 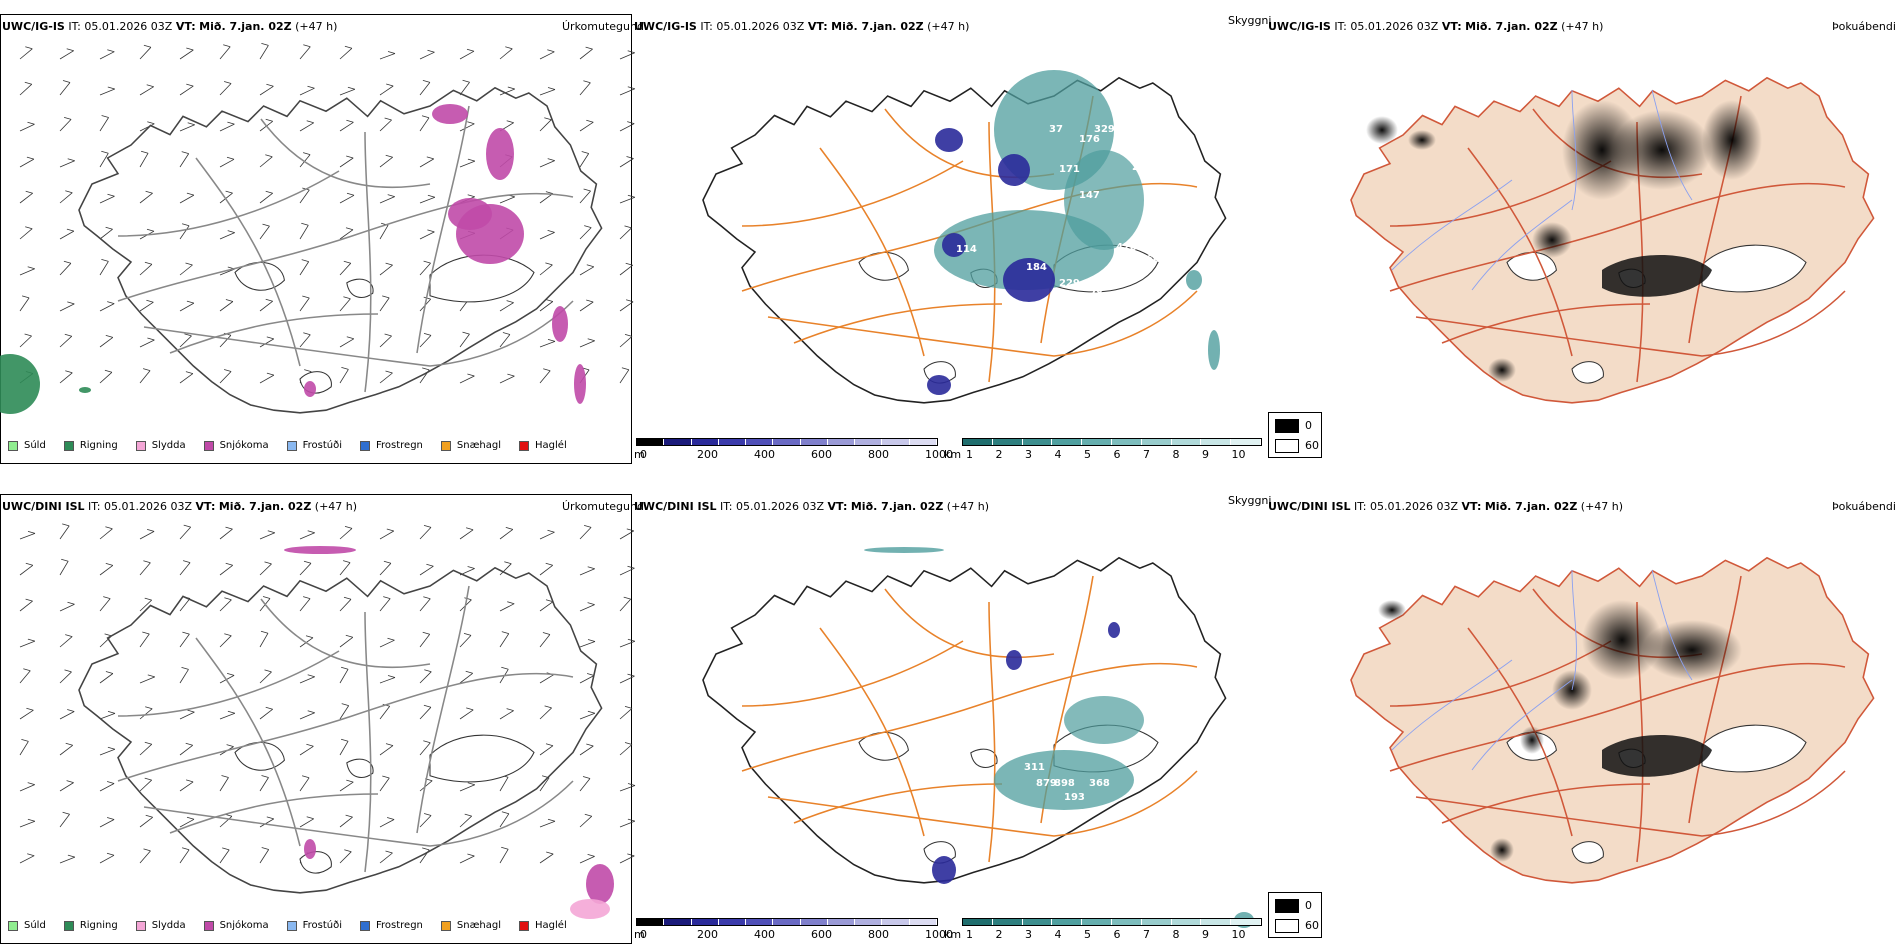 I want to click on cloud-base-label: 184, so click(x=1036, y=267).